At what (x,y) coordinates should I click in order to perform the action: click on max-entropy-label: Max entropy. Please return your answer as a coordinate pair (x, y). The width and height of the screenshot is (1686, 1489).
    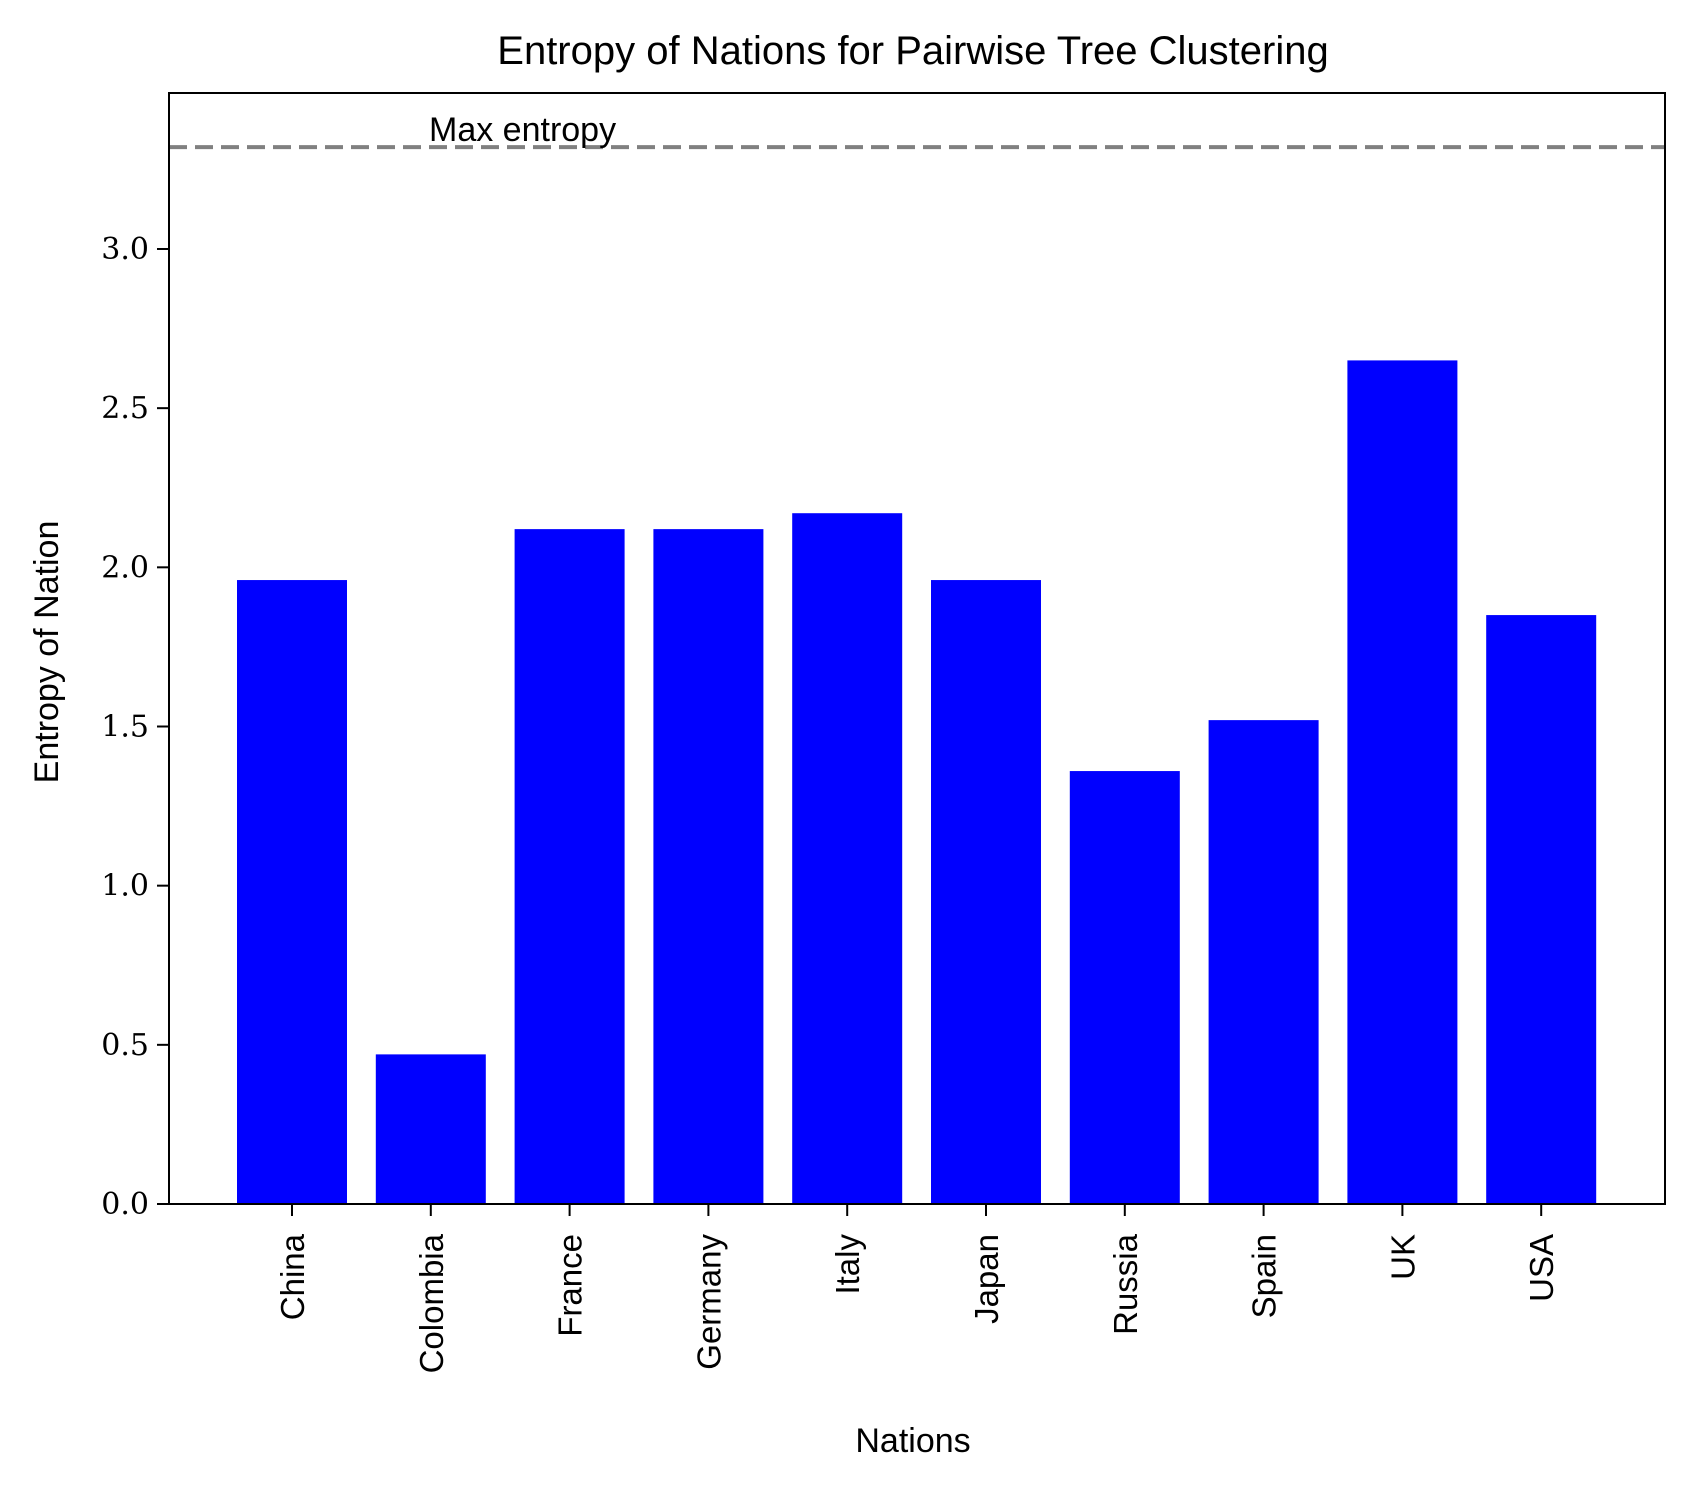
    Looking at the image, I should click on (522, 130).